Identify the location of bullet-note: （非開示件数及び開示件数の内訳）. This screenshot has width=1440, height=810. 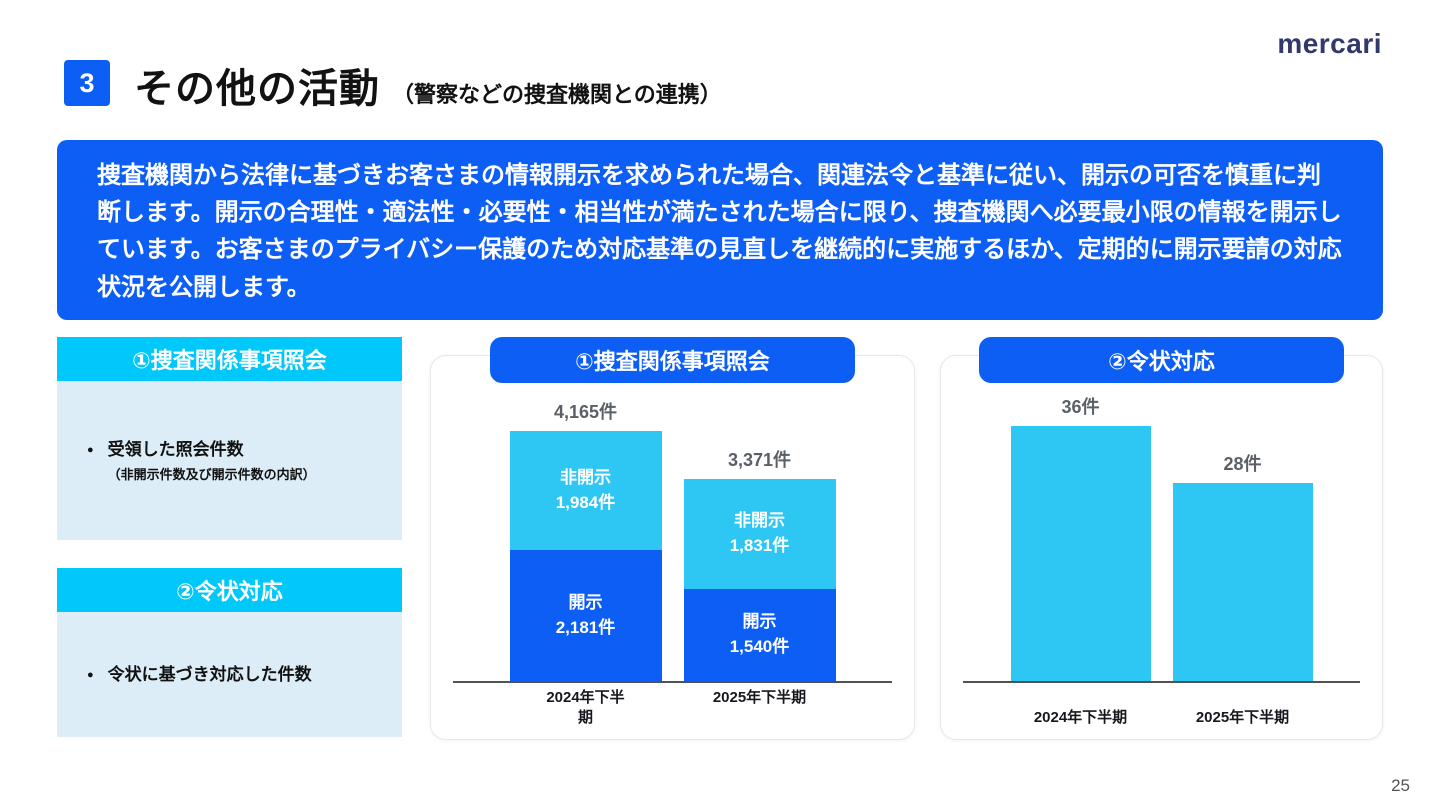
(211, 474).